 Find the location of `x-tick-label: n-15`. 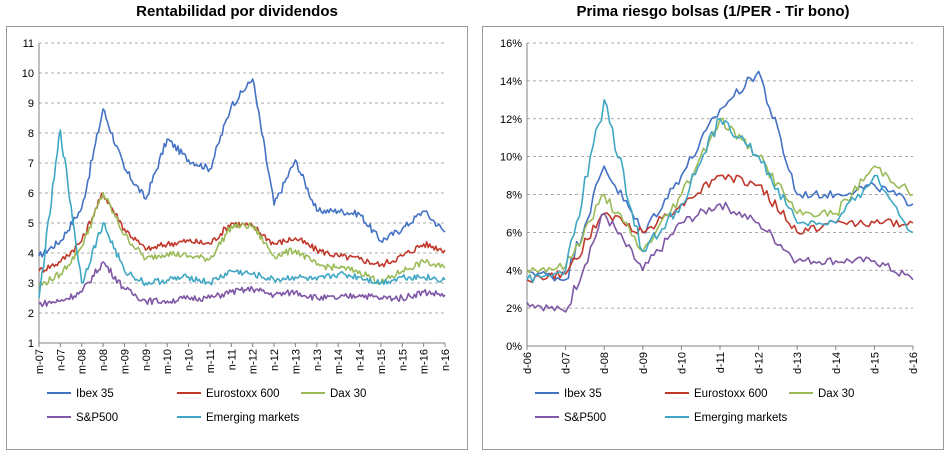

x-tick-label: n-15 is located at coordinates (403, 360).